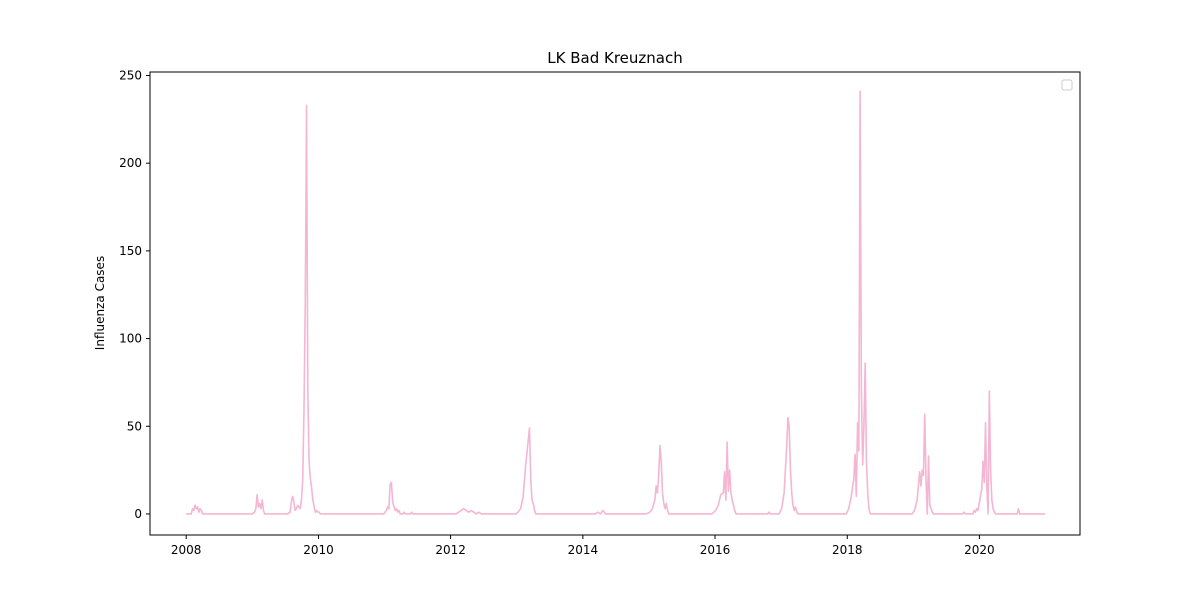 Image resolution: width=1200 pixels, height=600 pixels. I want to click on chart-title: LK Bad Kreuznach, so click(614, 58).